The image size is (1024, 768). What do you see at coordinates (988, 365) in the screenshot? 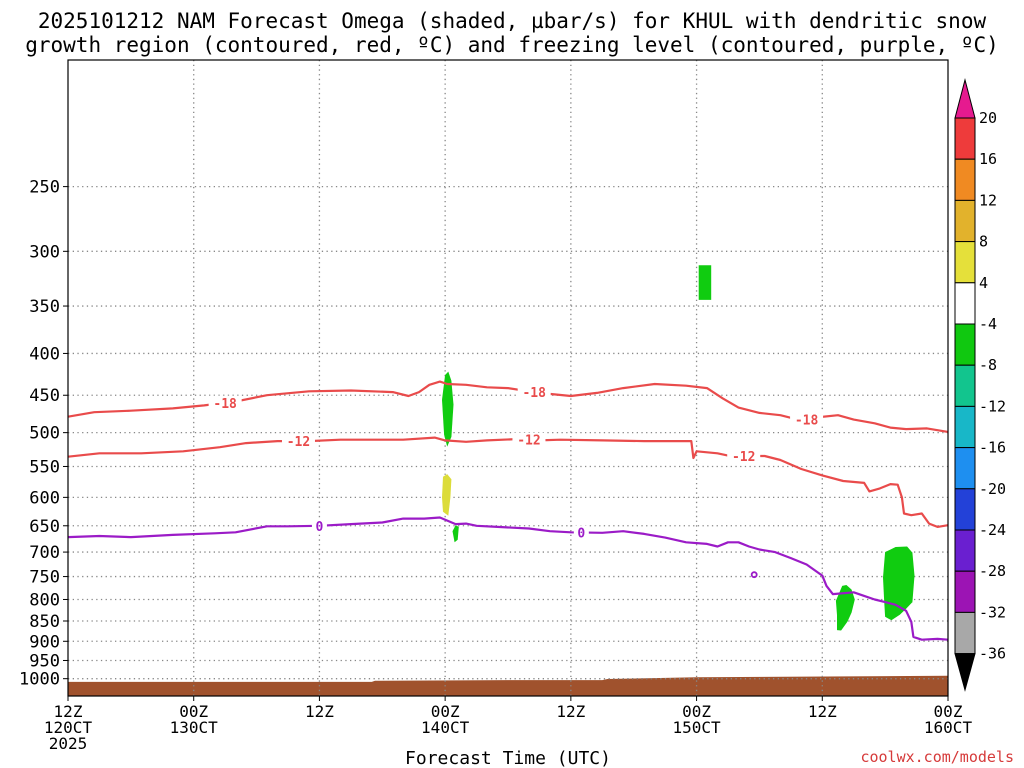
I see `colorbar-label: -8` at bounding box center [988, 365].